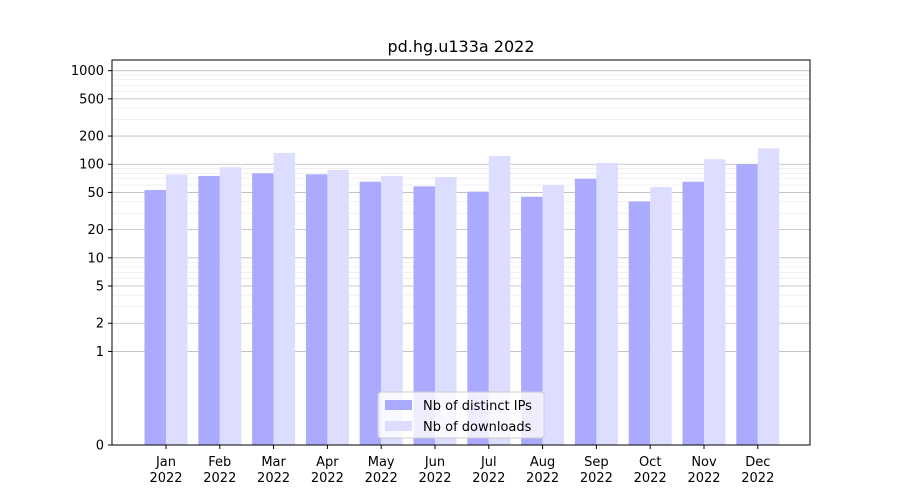 The height and width of the screenshot is (504, 900). What do you see at coordinates (478, 318) in the screenshot?
I see `bar-distinct-ips-jul` at bounding box center [478, 318].